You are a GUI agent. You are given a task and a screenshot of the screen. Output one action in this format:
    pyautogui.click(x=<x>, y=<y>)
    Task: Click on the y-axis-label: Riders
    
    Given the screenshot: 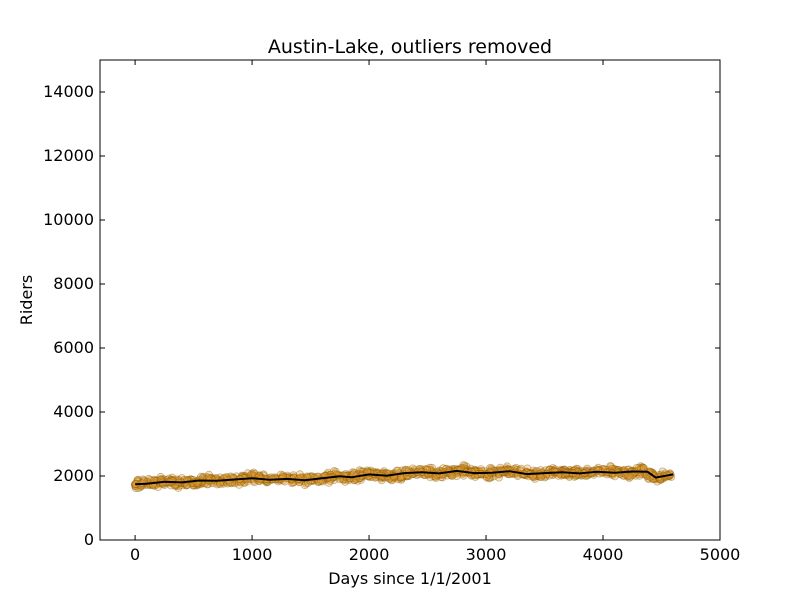 What is the action you would take?
    pyautogui.click(x=26, y=300)
    